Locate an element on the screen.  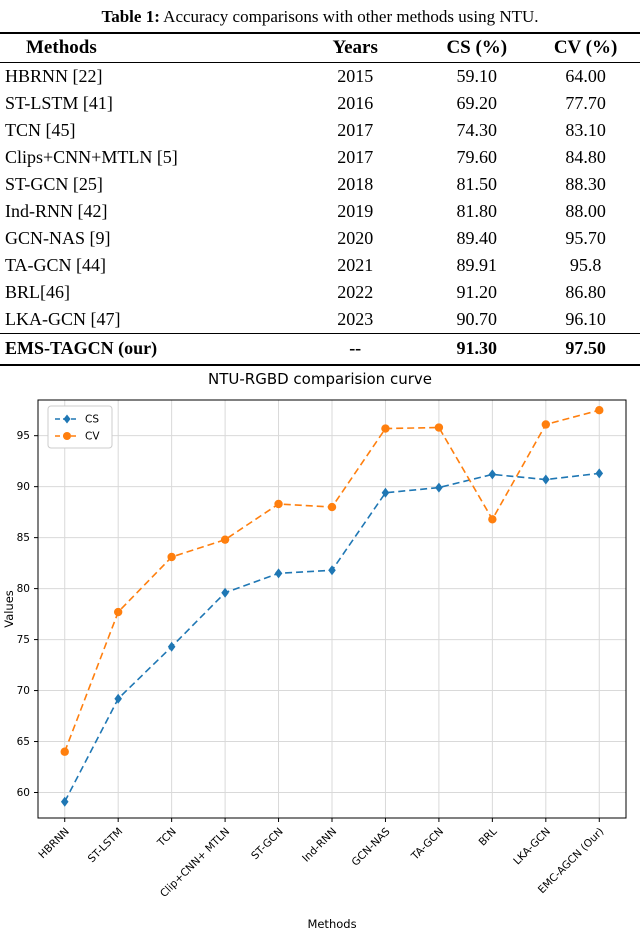
cv-cell: 77.70 is located at coordinates (585, 103).